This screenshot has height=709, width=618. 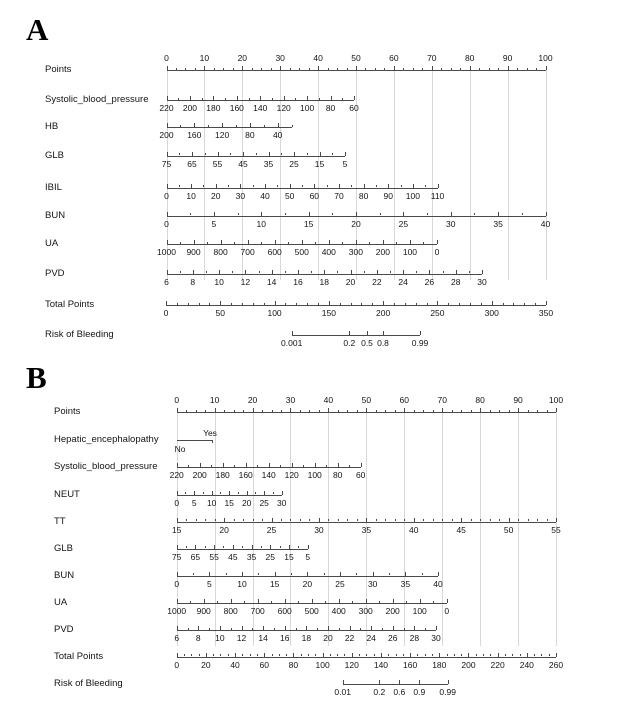 I want to click on axis-line-ua, so click(x=311, y=603).